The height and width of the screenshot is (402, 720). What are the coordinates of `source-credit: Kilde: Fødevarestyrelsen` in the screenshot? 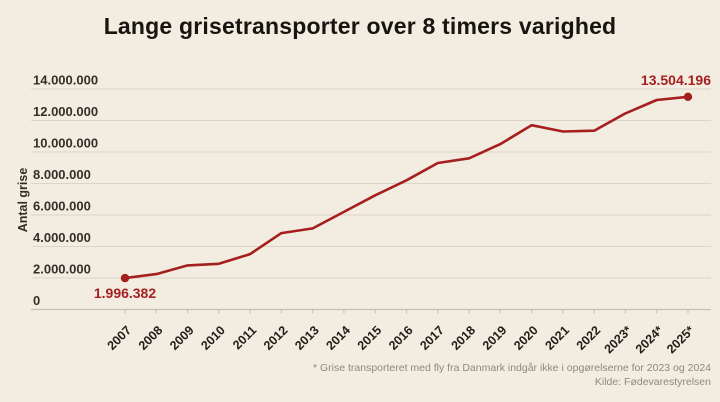 It's located at (652, 382).